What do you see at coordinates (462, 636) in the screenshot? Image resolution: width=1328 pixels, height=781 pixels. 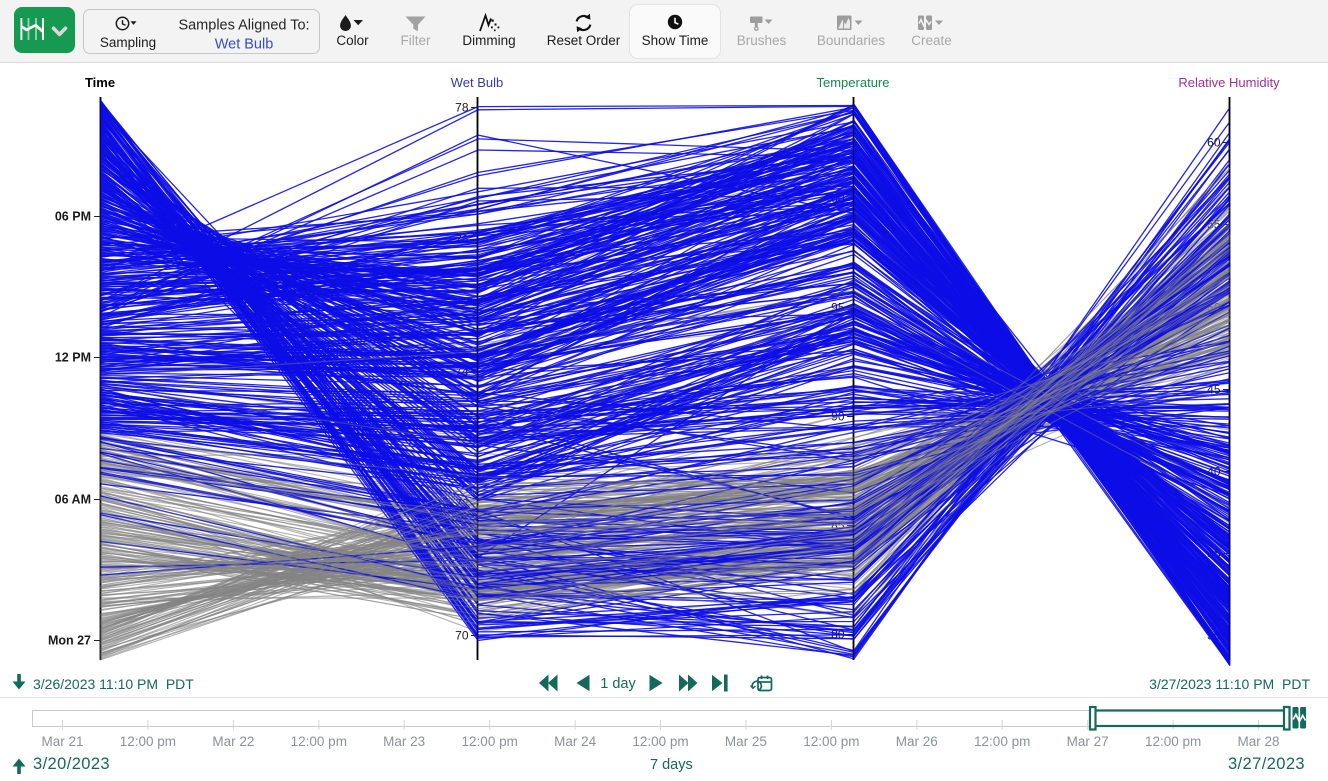 I see `svg-text: 70` at bounding box center [462, 636].